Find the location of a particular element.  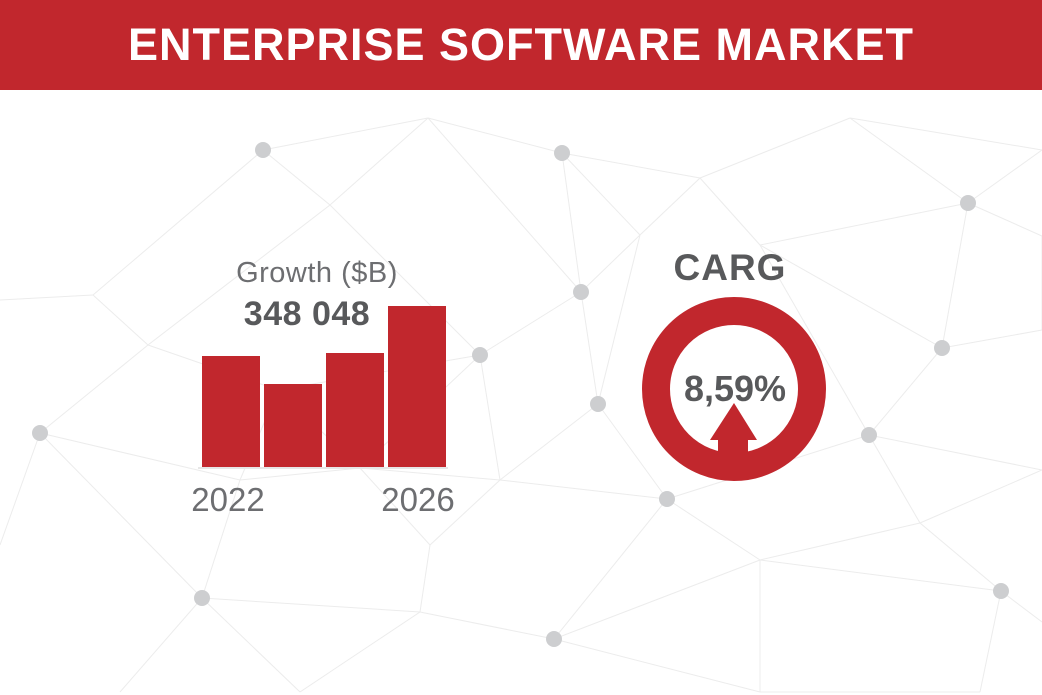

bar-chart-title: Growth ($B) is located at coordinates (317, 273).